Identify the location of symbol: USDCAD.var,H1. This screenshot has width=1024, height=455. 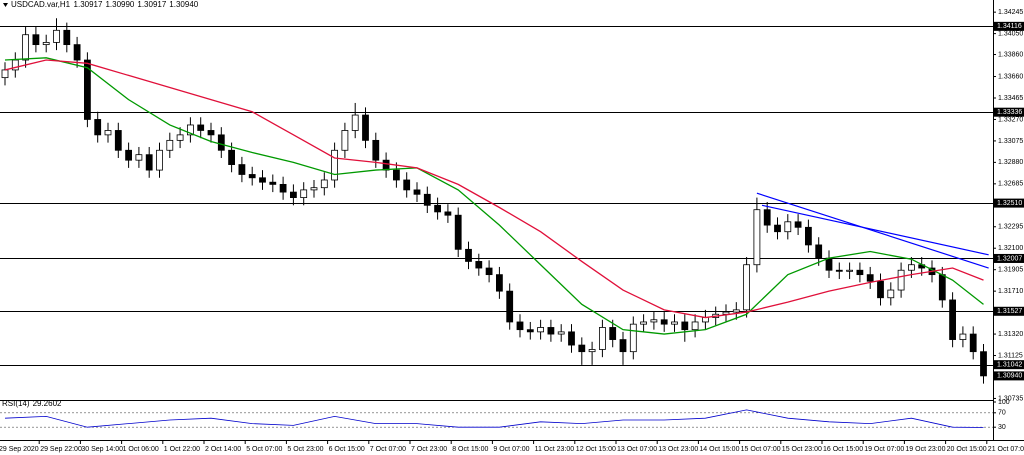
(41, 4).